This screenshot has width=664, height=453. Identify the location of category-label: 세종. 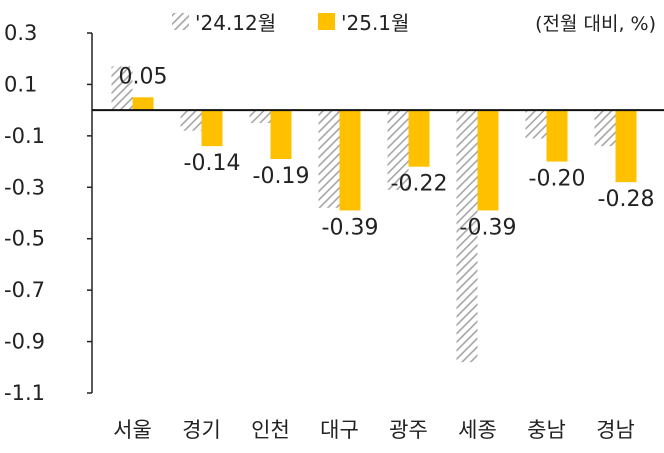
(477, 430).